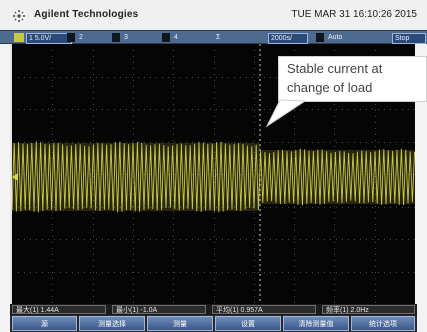  What do you see at coordinates (166, 37) in the screenshot?
I see `channel-4-marker` at bounding box center [166, 37].